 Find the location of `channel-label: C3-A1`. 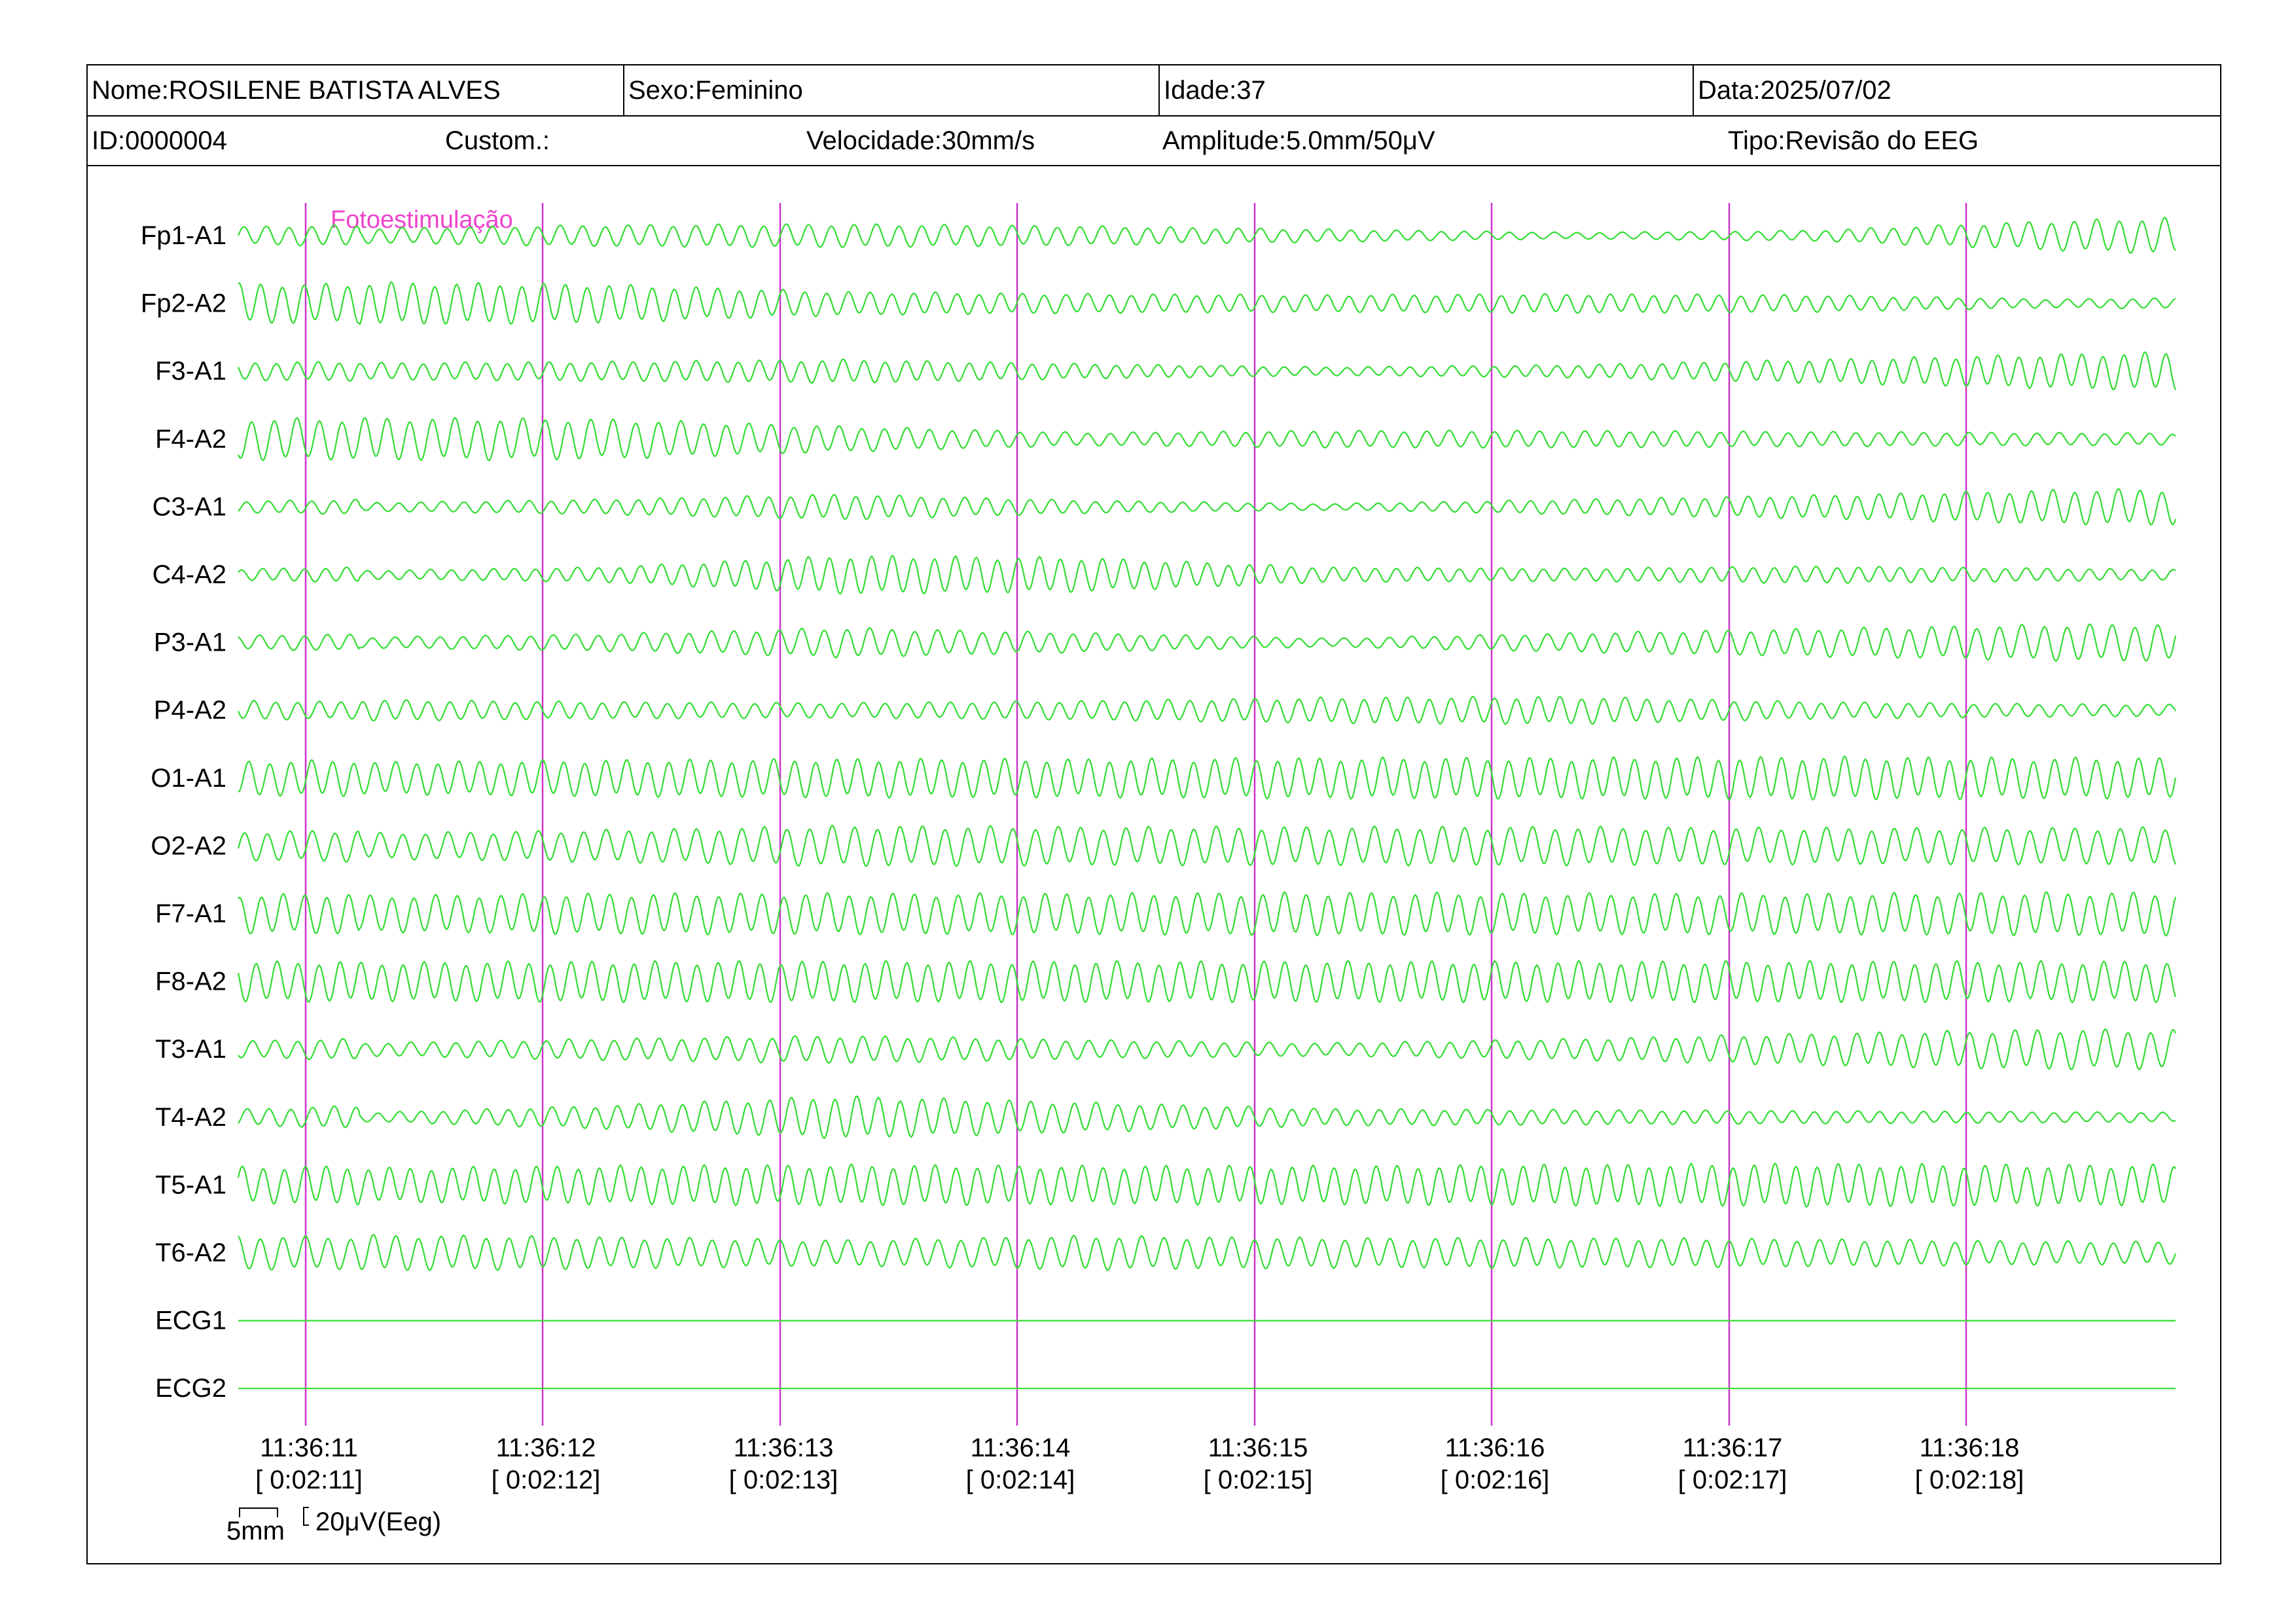

channel-label: C3-A1 is located at coordinates (189, 506).